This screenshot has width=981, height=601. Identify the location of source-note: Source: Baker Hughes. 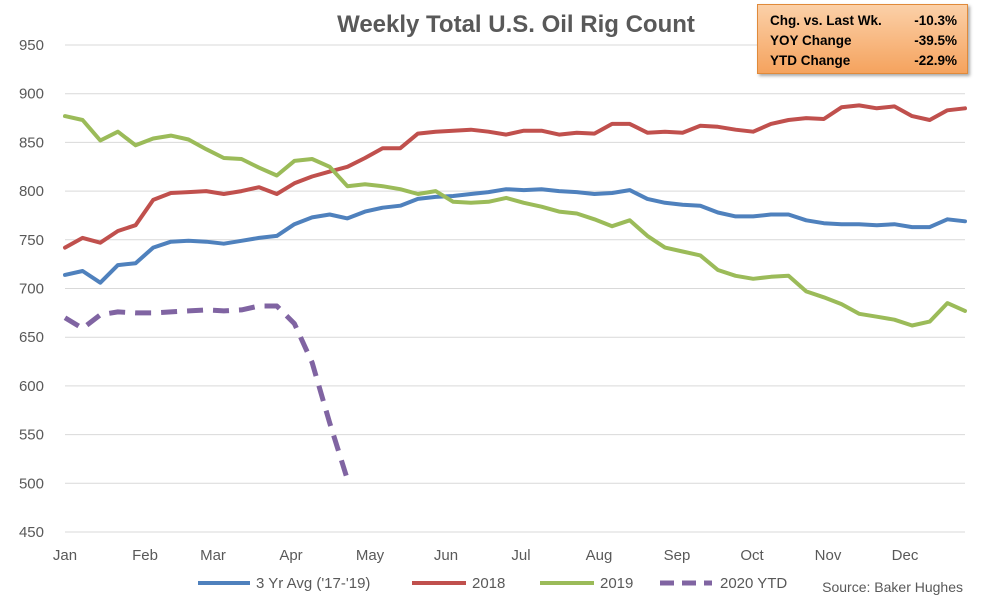
(892, 587).